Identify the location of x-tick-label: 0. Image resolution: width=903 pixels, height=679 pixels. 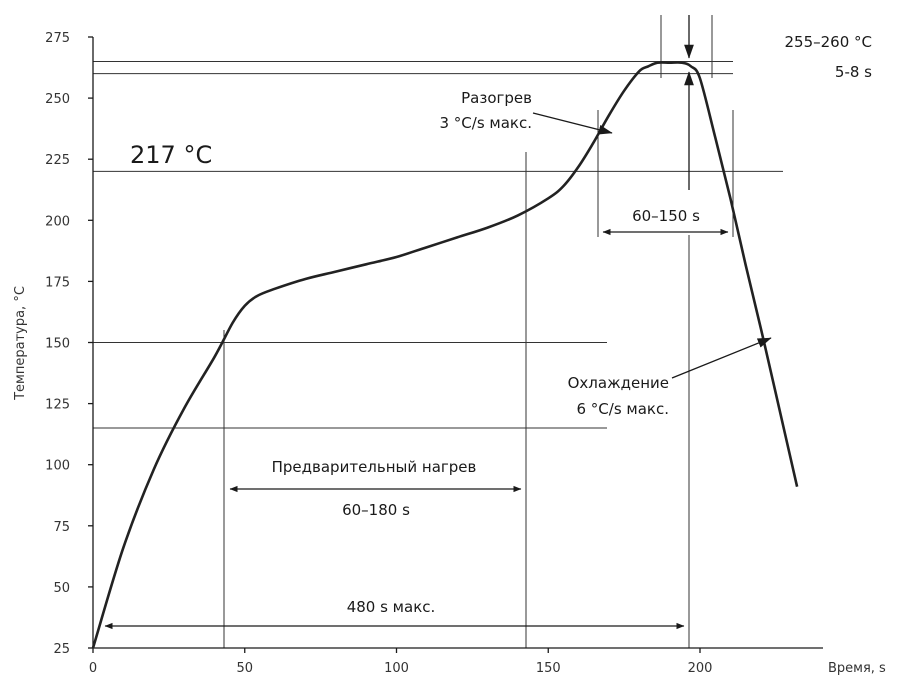
(93, 668).